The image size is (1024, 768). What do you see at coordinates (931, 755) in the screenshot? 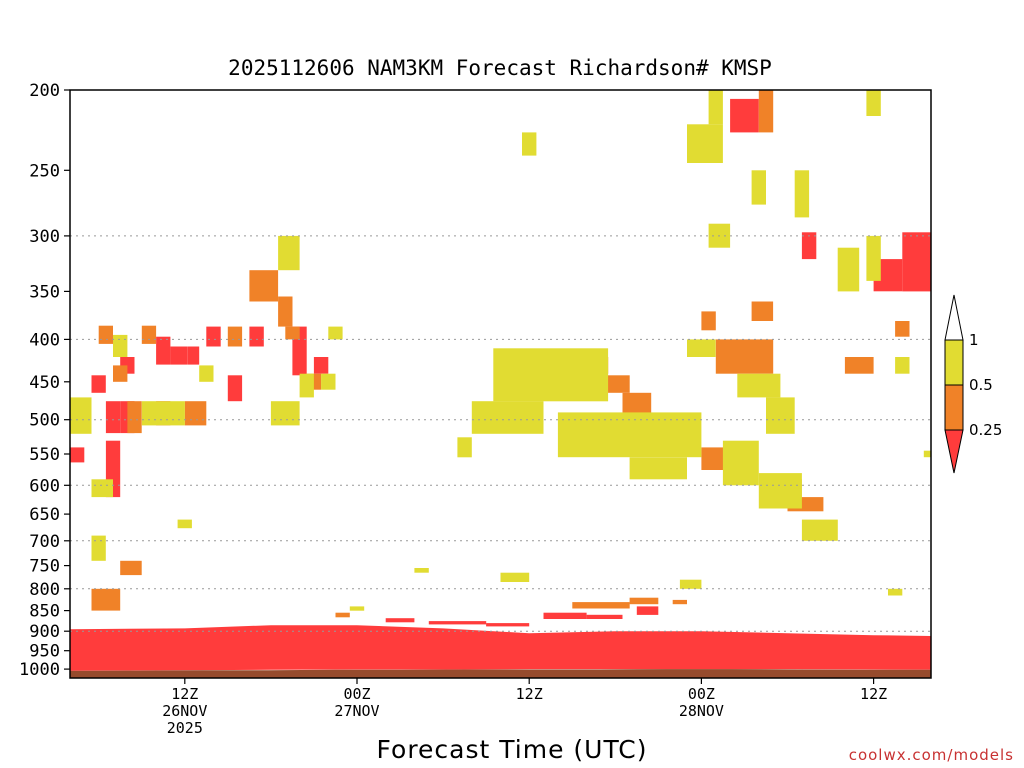
I see `credit-text: coolwx.com/models` at bounding box center [931, 755].